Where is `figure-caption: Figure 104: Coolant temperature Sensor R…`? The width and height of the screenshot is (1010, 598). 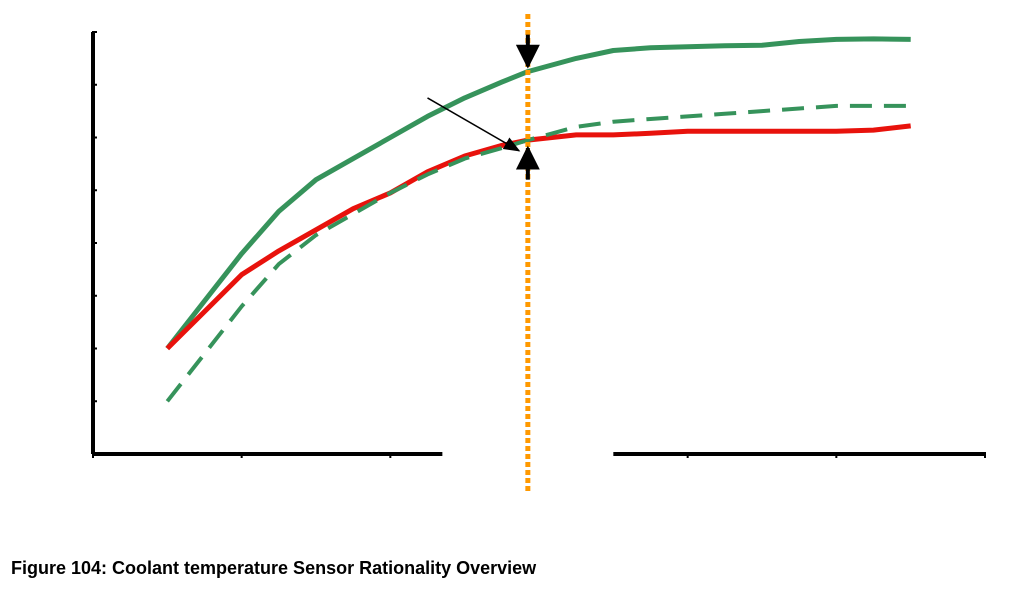 figure-caption: Figure 104: Coolant temperature Sensor R… is located at coordinates (274, 568).